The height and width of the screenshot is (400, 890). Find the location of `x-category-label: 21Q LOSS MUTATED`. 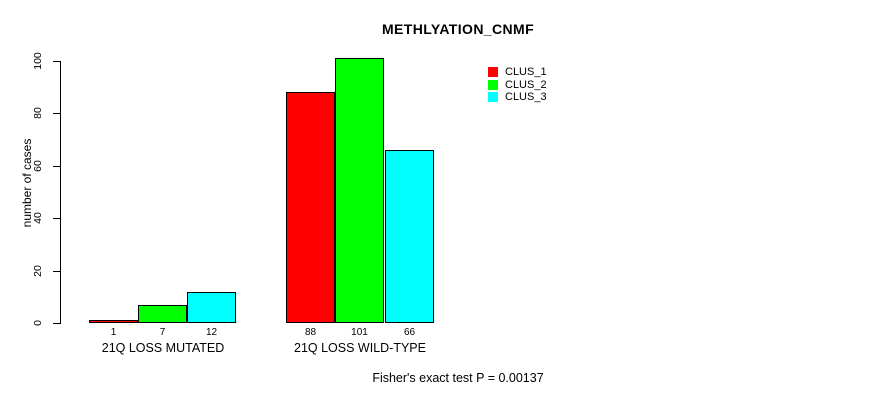

x-category-label: 21Q LOSS MUTATED is located at coordinates (163, 348).